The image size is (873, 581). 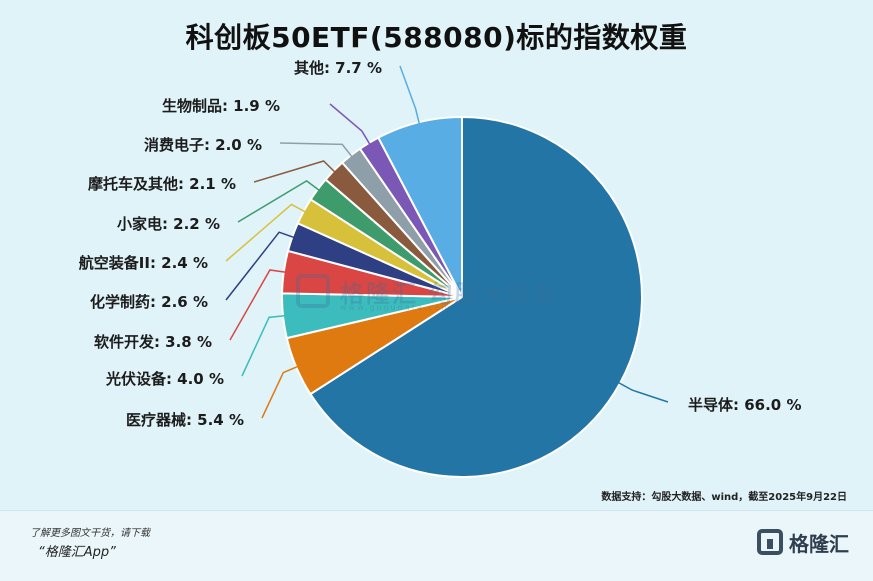 I want to click on brand-logo: 格隆汇, so click(x=803, y=542).